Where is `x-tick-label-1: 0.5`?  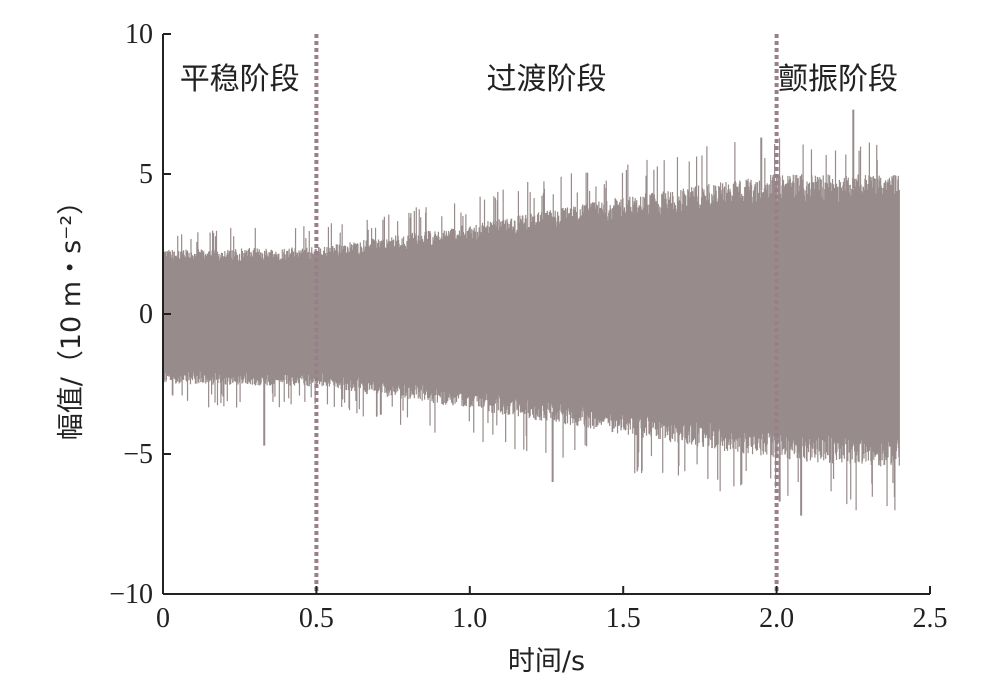
x-tick-label-1: 0.5 is located at coordinates (316, 618).